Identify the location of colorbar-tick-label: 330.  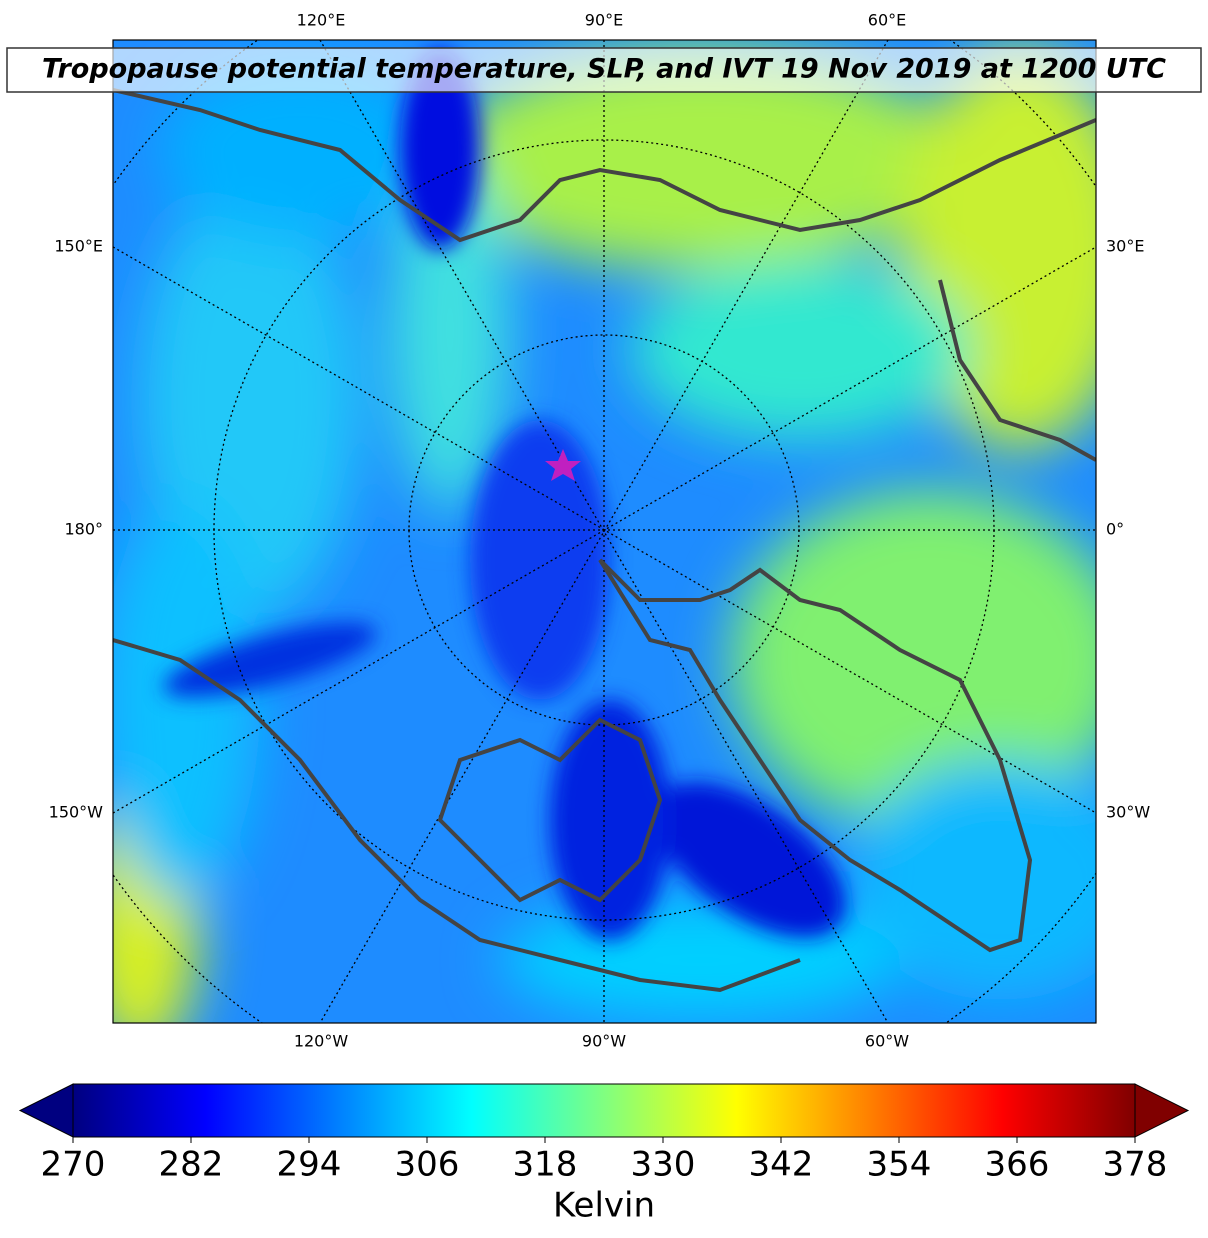
(663, 1165).